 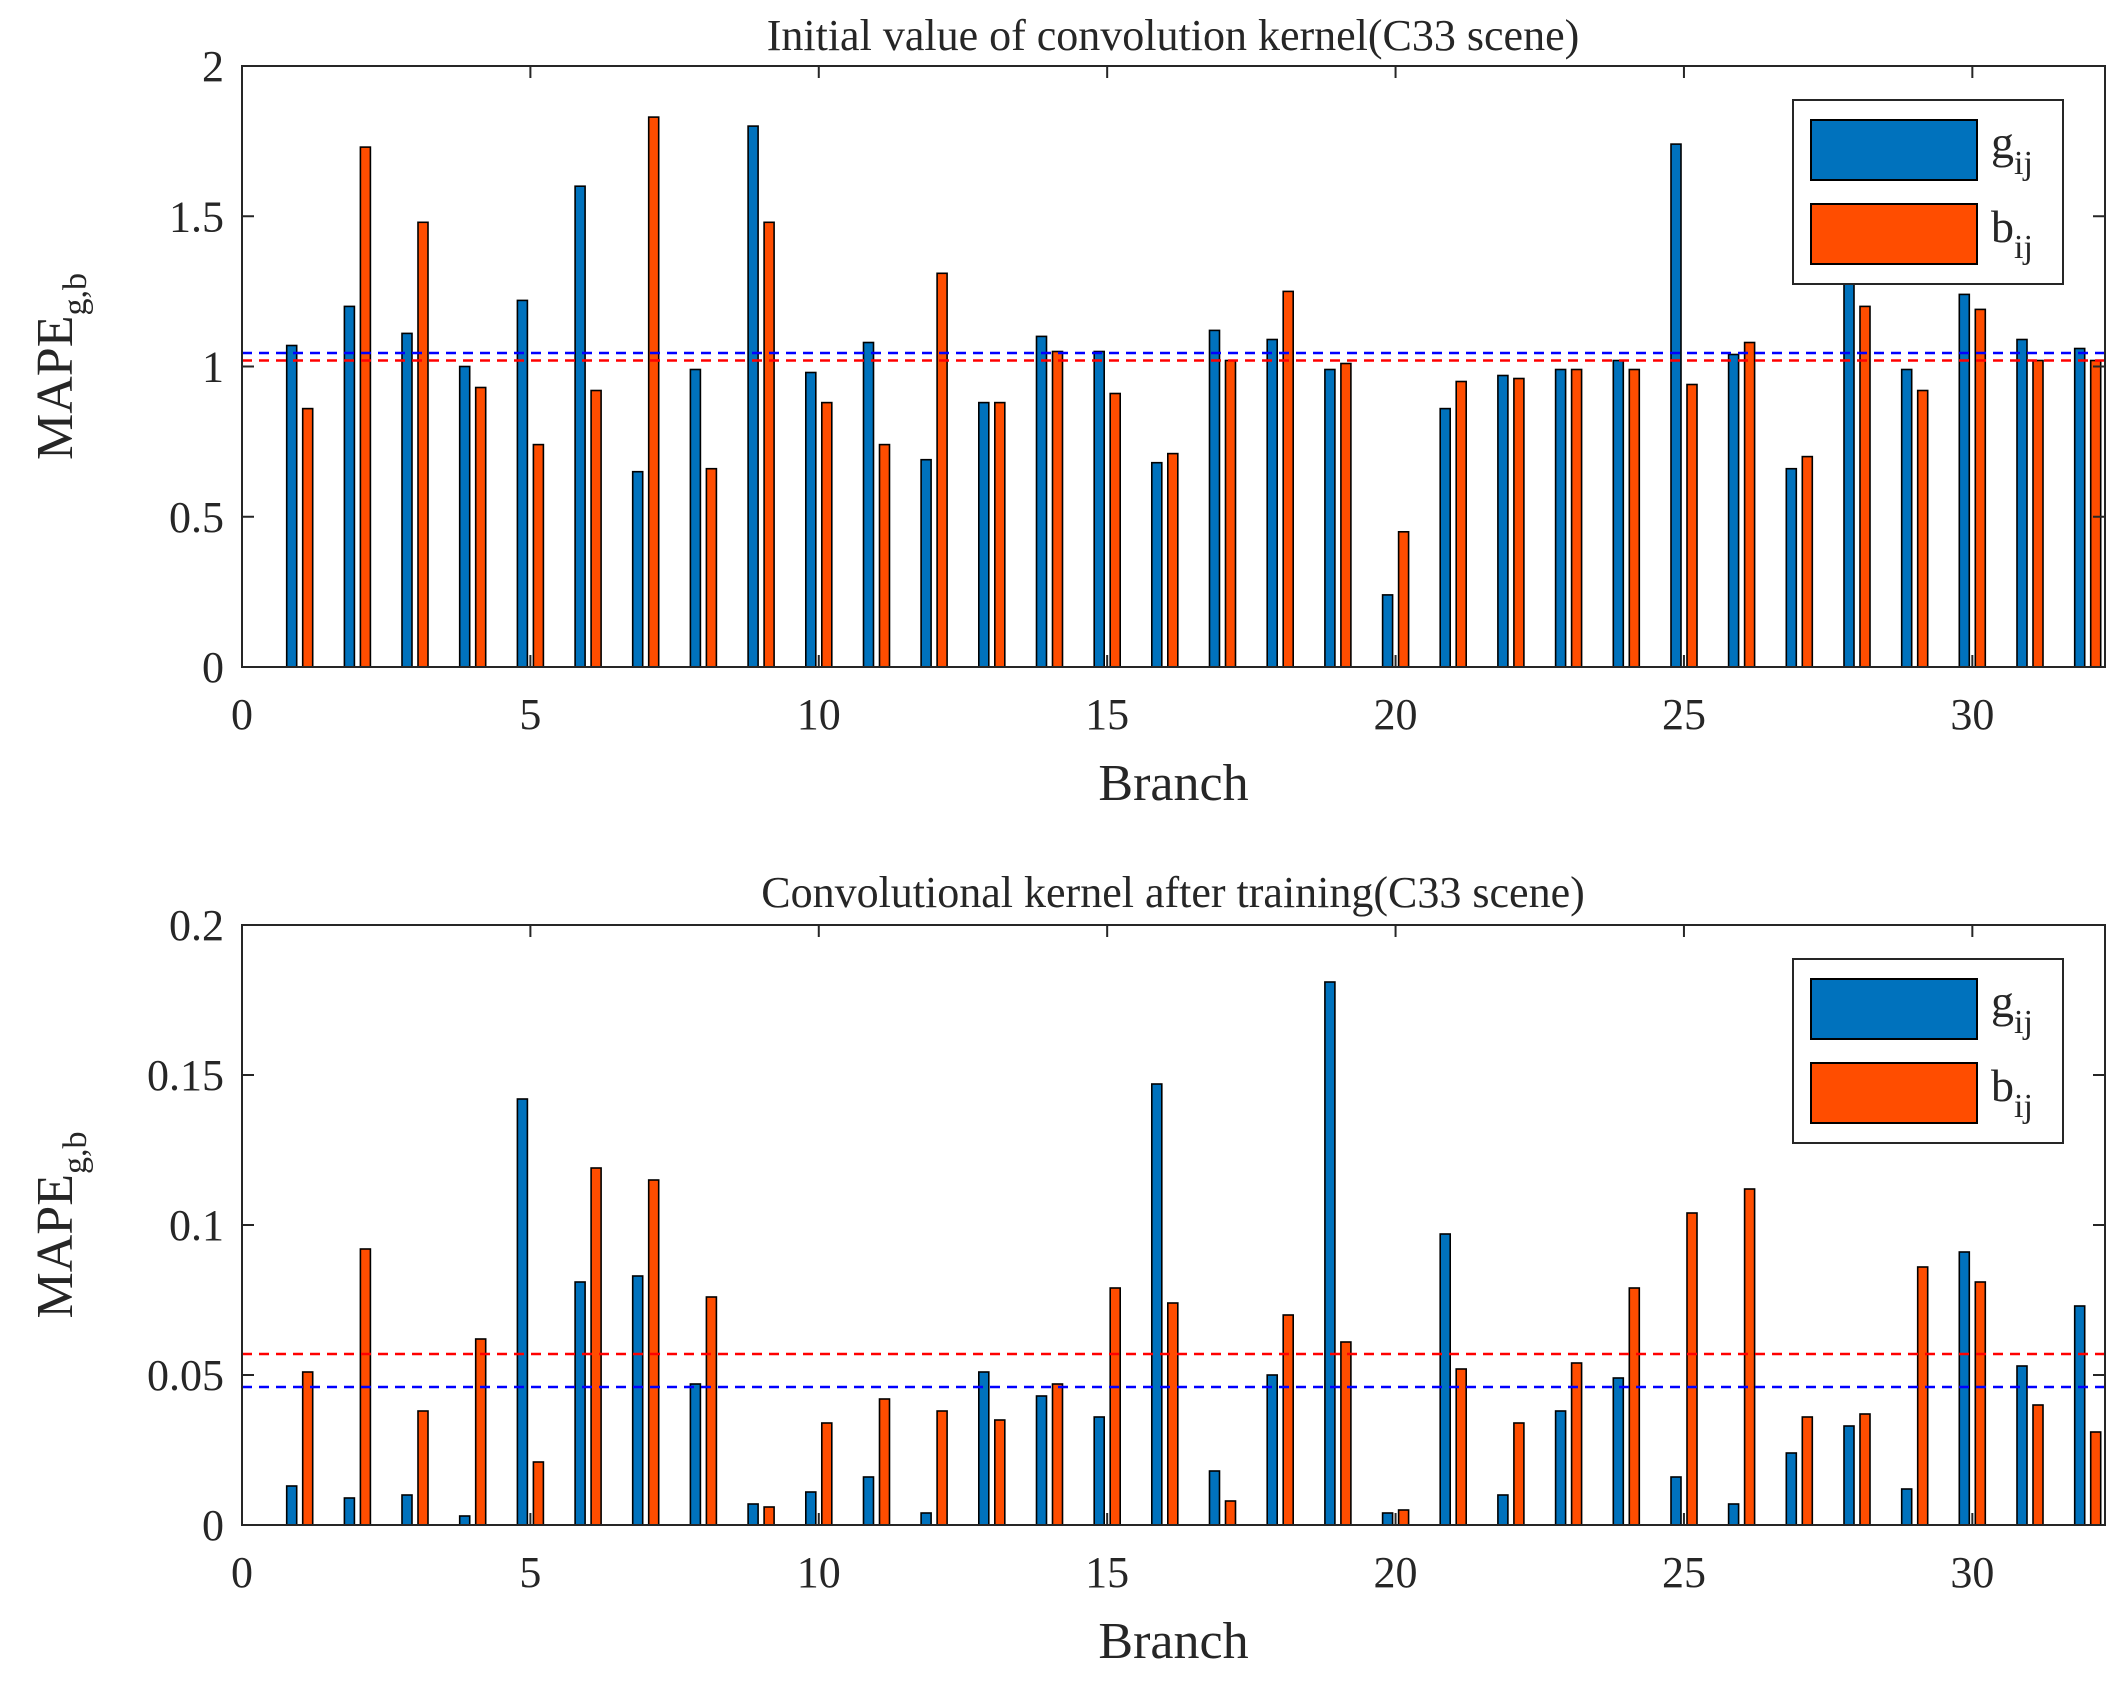 I want to click on mean-lines, so click(x=1173, y=356).